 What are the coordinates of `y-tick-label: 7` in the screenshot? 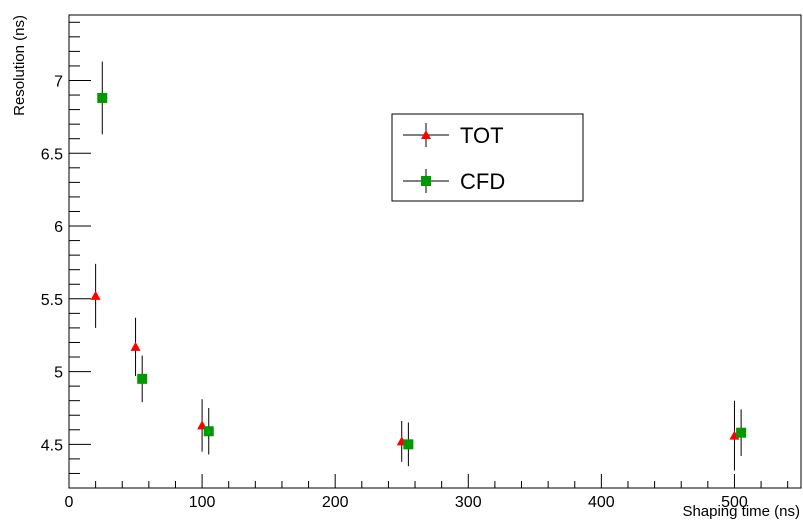 It's located at (58, 81).